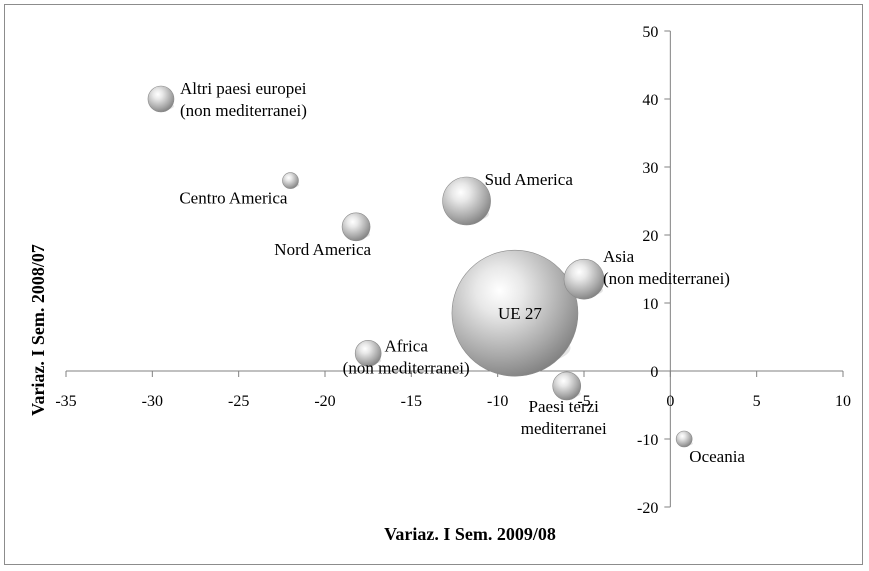 Image resolution: width=869 pixels, height=571 pixels. What do you see at coordinates (650, 100) in the screenshot?
I see `y-tick-label: 40` at bounding box center [650, 100].